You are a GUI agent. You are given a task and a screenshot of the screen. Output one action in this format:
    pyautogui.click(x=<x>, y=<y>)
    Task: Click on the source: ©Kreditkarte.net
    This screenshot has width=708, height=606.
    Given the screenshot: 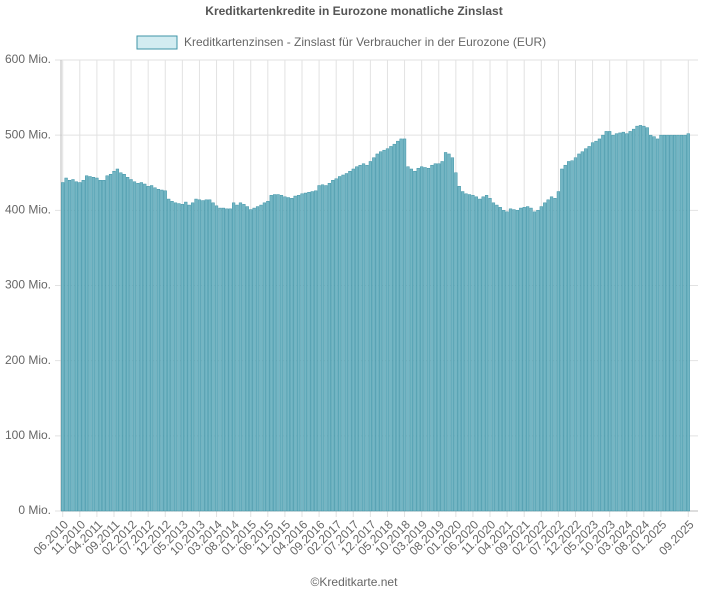 What is the action you would take?
    pyautogui.click(x=355, y=582)
    